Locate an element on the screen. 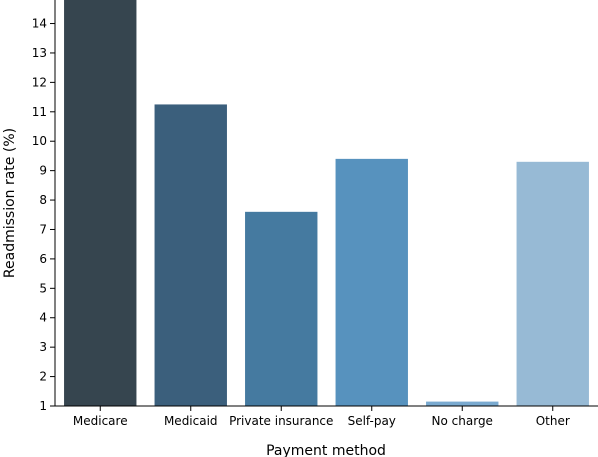 The image size is (598, 457). y-tick-label: 5 is located at coordinates (43, 288).